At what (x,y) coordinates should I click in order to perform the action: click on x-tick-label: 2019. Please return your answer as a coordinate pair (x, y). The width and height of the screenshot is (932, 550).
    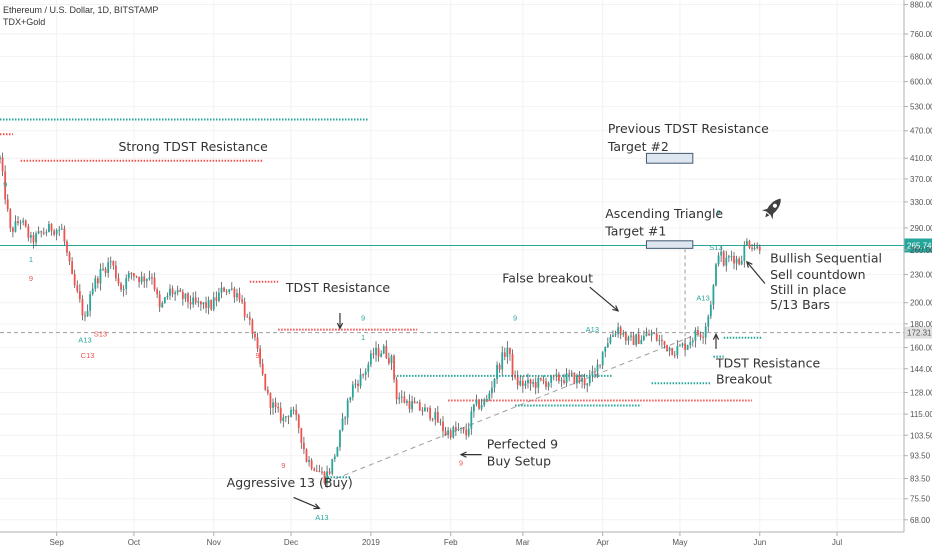
    Looking at the image, I should click on (371, 542).